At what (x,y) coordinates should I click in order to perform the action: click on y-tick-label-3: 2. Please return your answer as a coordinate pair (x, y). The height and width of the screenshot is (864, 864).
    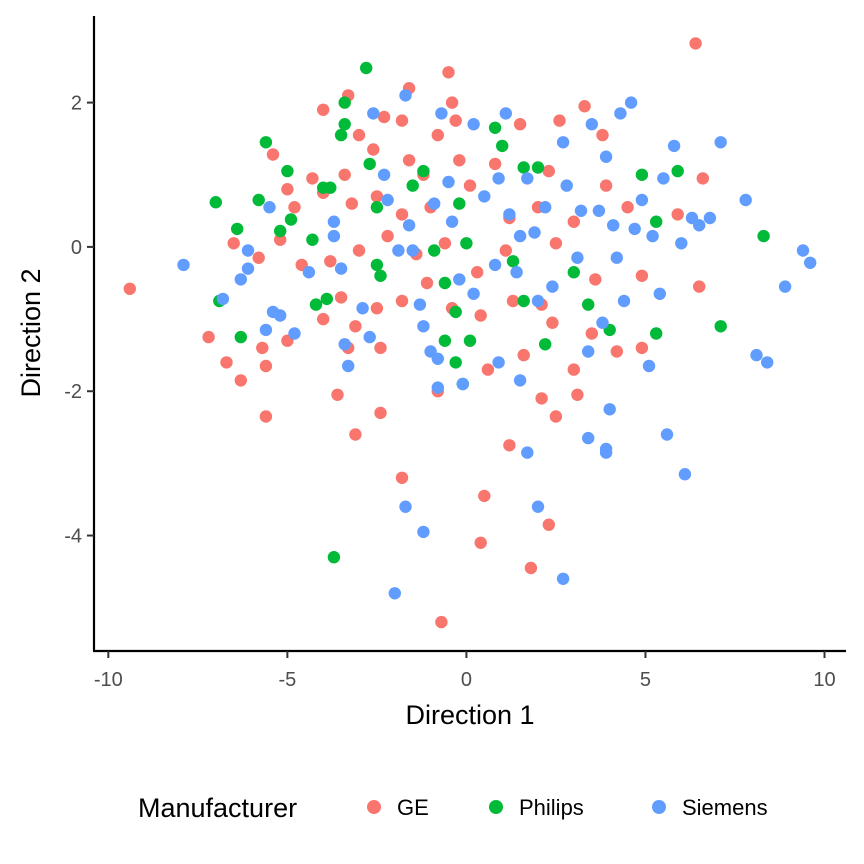
    Looking at the image, I should click on (76, 104).